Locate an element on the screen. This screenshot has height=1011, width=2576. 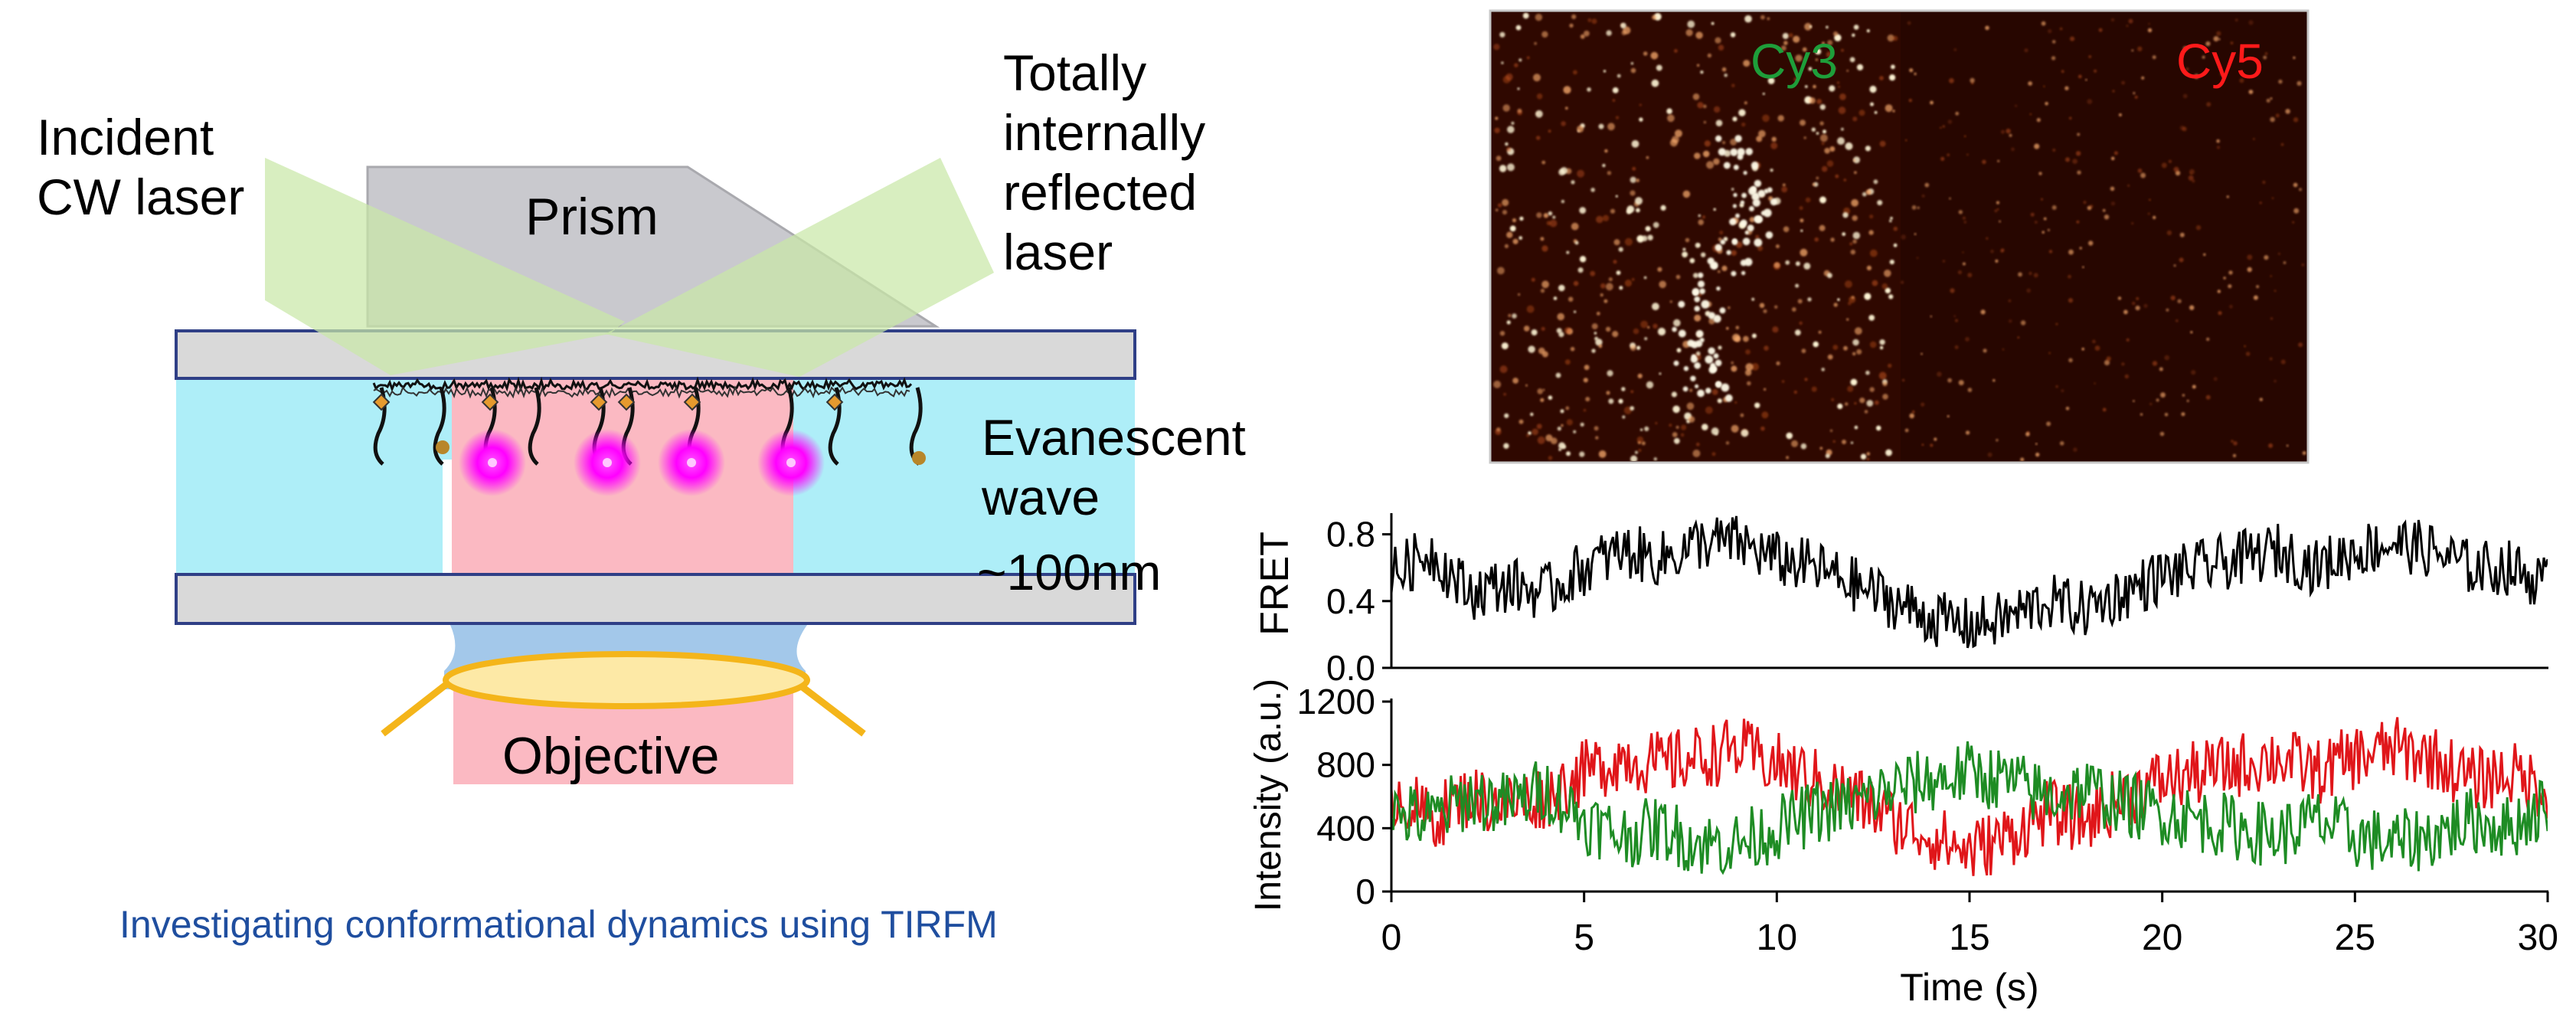
intensity-y-tick-label: 800 is located at coordinates (1345, 765).